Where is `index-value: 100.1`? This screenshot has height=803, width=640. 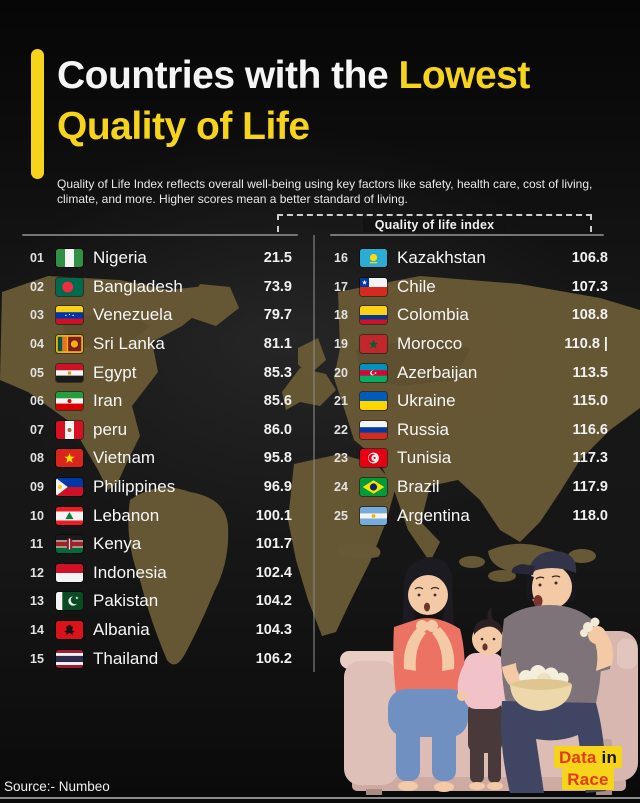
index-value: 100.1 is located at coordinates (273, 515).